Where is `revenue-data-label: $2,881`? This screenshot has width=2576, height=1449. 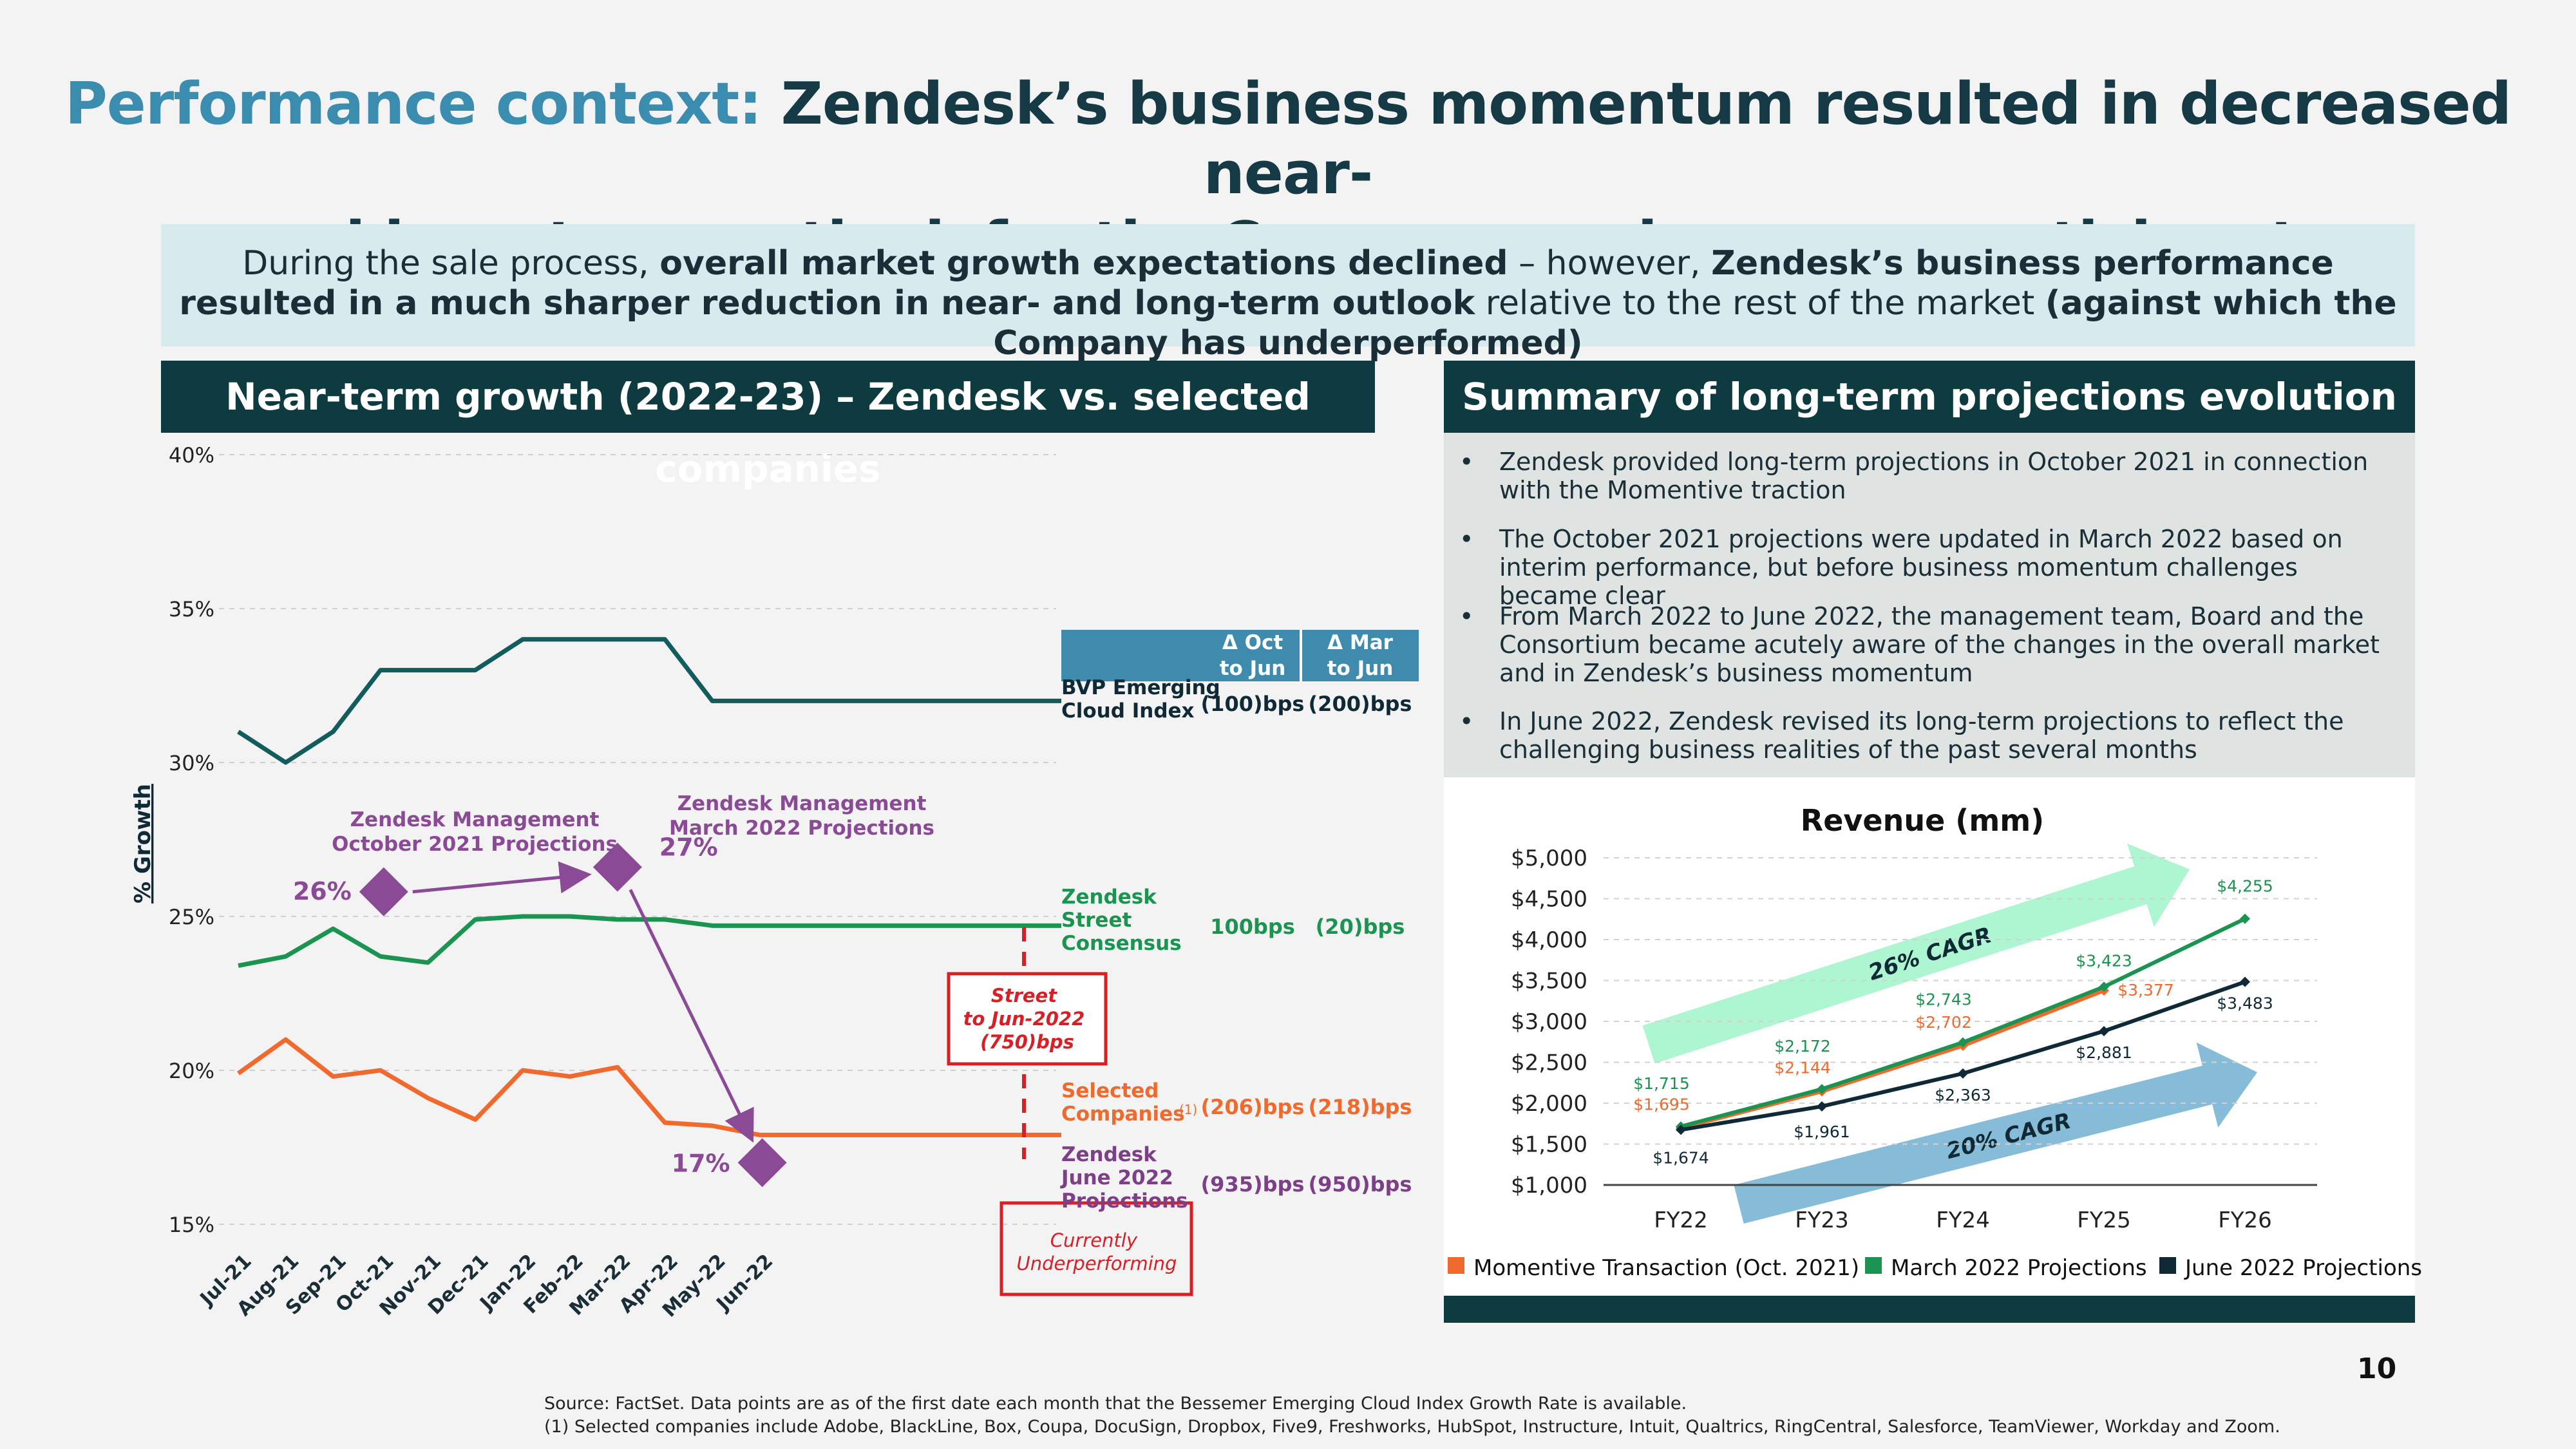 revenue-data-label: $2,881 is located at coordinates (2104, 1052).